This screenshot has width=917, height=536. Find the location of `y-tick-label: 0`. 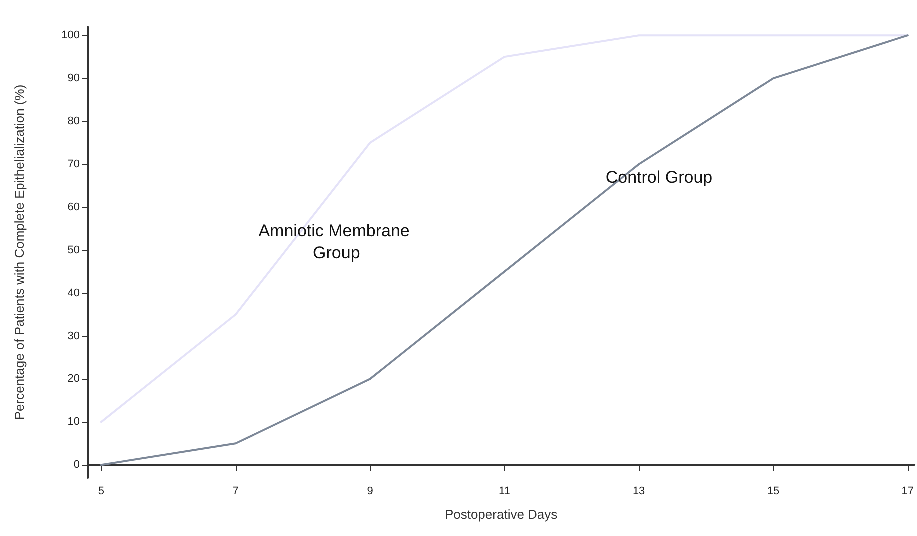

y-tick-label: 0 is located at coordinates (77, 465).